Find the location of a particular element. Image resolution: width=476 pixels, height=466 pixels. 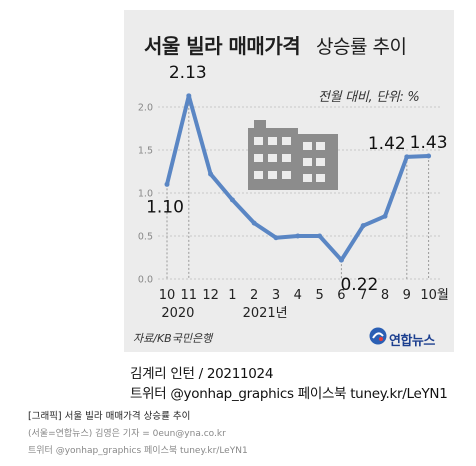

y-tick-label: 0.5 is located at coordinates (145, 237).